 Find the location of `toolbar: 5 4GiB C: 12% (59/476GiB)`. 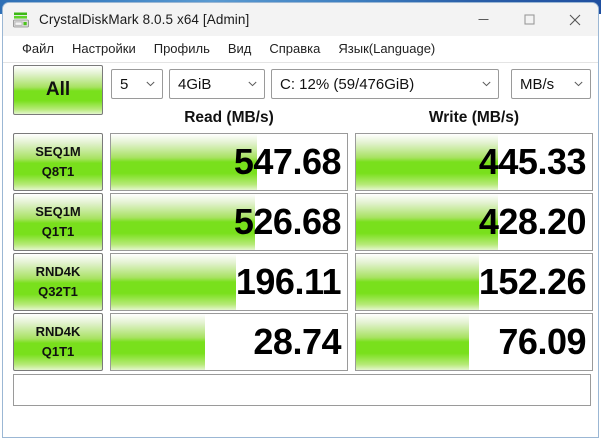

toolbar: 5 4GiB C: 12% (59/476GiB) is located at coordinates (300, 85).